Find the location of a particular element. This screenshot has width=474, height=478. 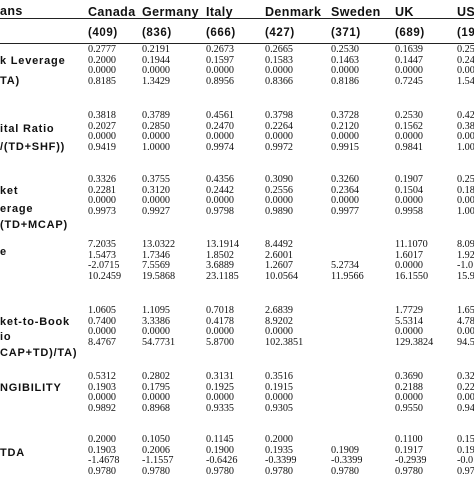

table-cell: 0.3090 is located at coordinates (279, 179).